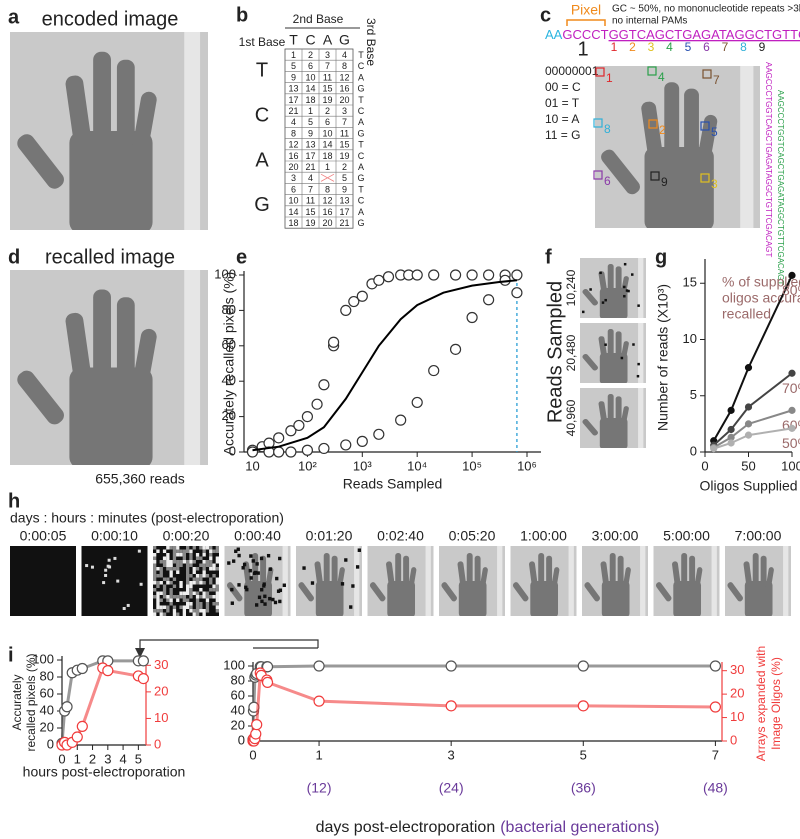 This screenshot has height=839, width=800. I want to click on time-label: 7:00:00, so click(758, 536).